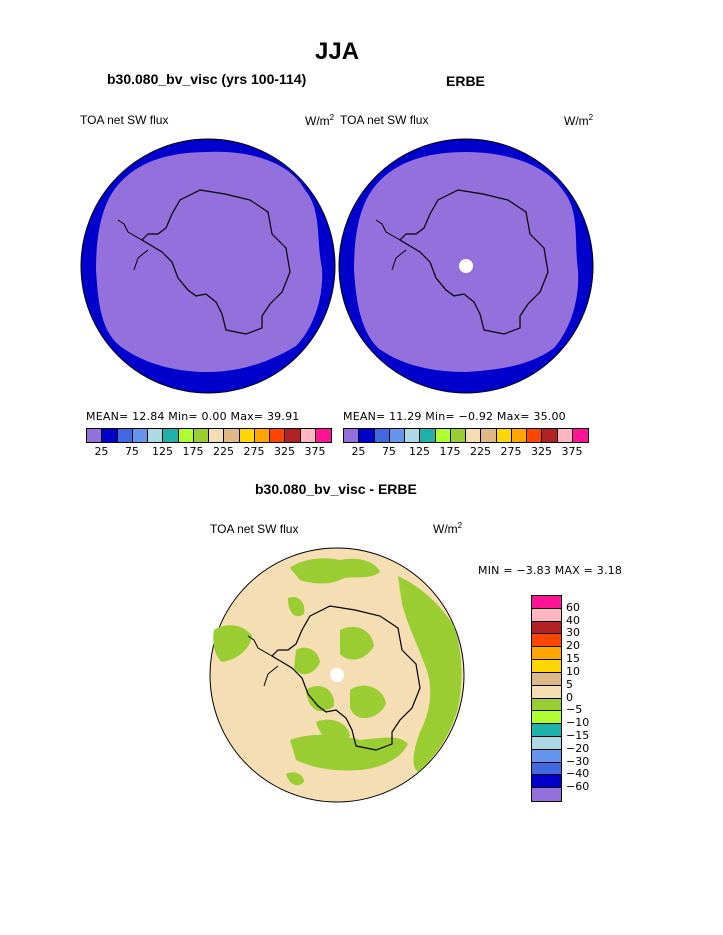  What do you see at coordinates (384, 120) in the screenshot?
I see `right-var-label: TOA net SW flux` at bounding box center [384, 120].